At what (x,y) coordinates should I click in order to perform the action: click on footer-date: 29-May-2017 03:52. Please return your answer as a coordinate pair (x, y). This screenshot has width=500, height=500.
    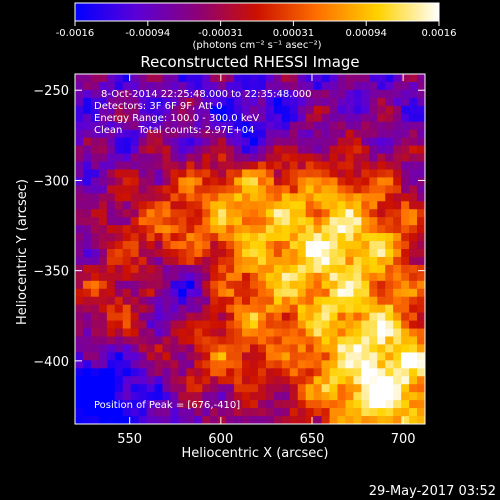
    Looking at the image, I should click on (432, 491).